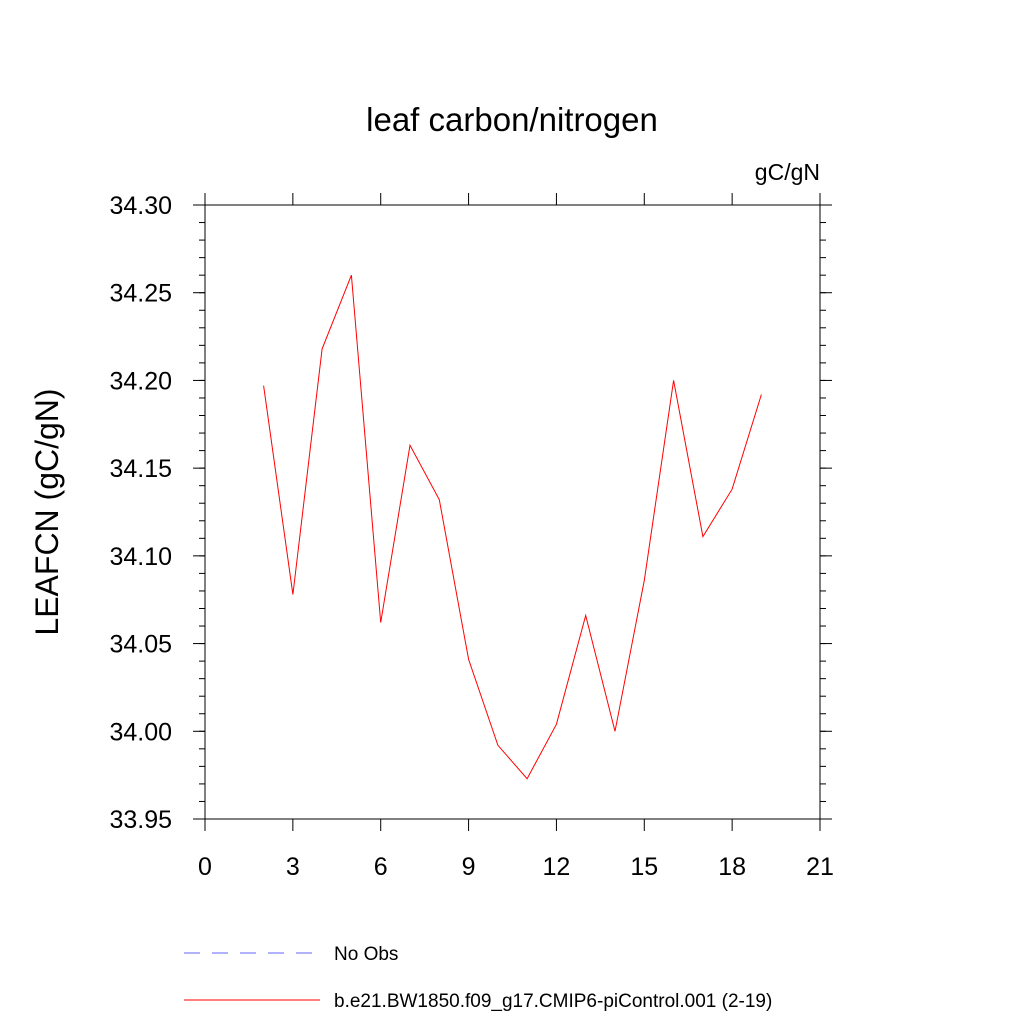 The height and width of the screenshot is (1024, 1024). Describe the element at coordinates (140, 206) in the screenshot. I see `y-tick-label: 34.30` at that location.